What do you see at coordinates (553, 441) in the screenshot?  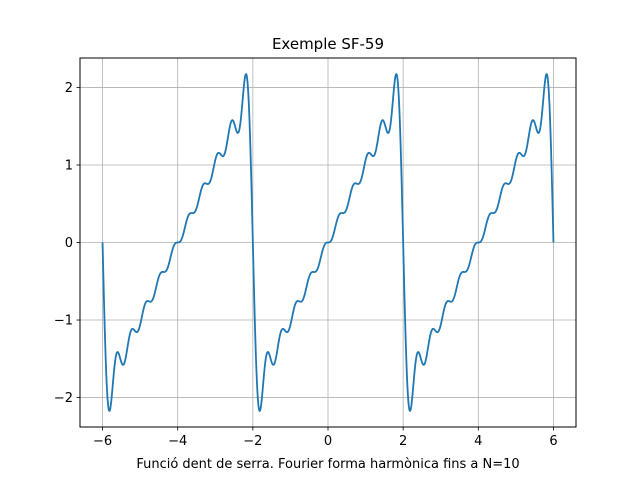 I see `x-tick-label: 6` at bounding box center [553, 441].